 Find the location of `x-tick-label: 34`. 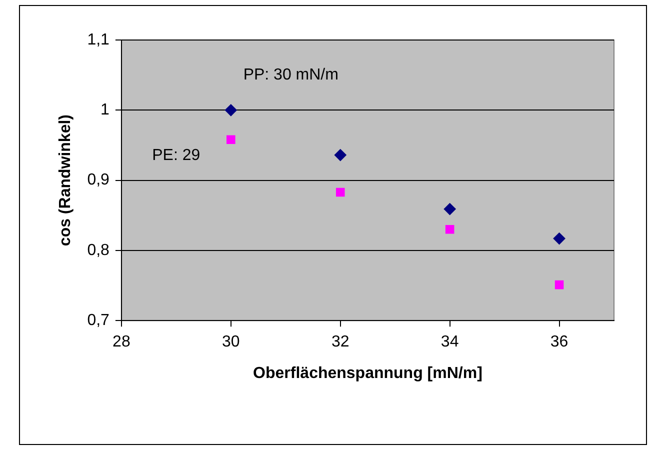

x-tick-label: 34 is located at coordinates (449, 342).